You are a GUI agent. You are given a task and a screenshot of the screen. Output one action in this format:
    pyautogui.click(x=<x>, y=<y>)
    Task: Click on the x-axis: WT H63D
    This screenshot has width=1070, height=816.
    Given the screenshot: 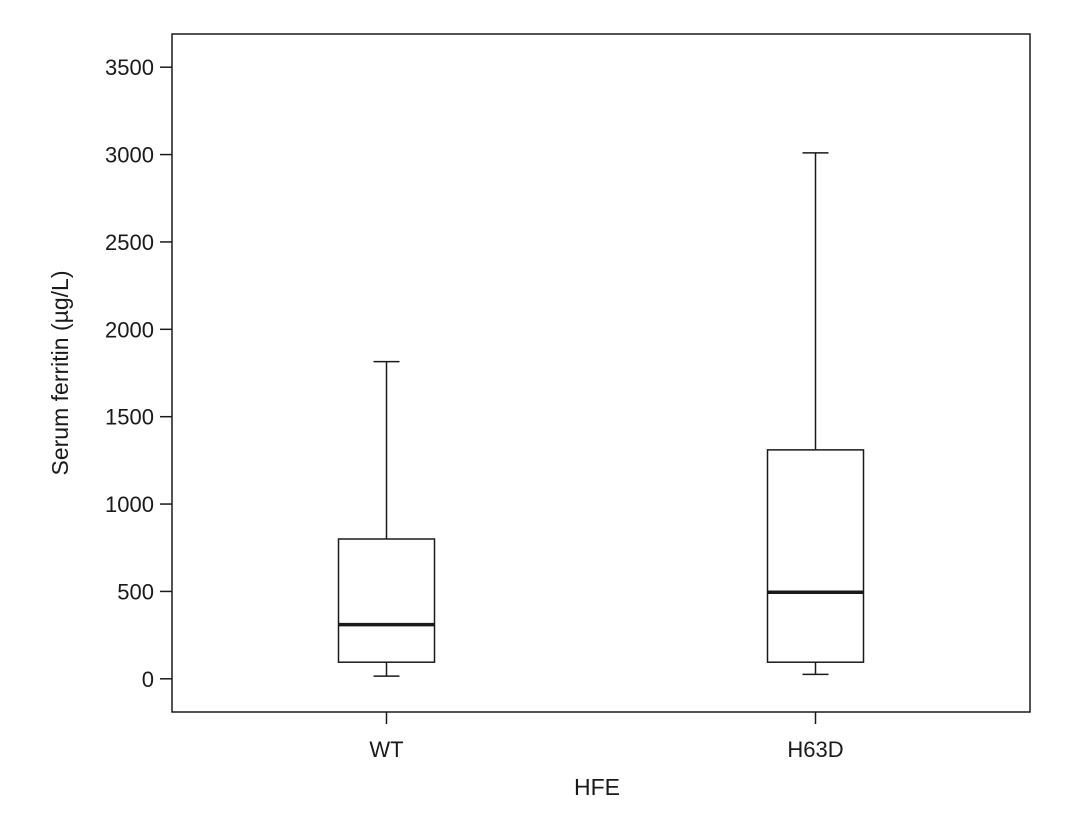 What is the action you would take?
    pyautogui.click(x=606, y=737)
    